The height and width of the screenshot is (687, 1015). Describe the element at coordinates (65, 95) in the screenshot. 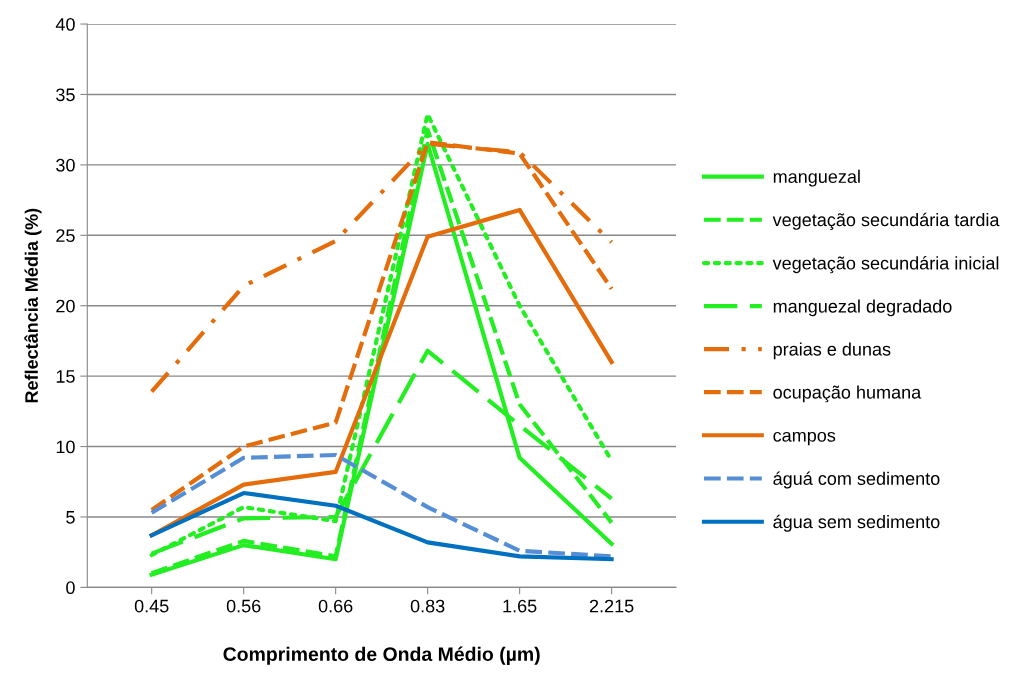

I see `y-tick-label: 35` at that location.